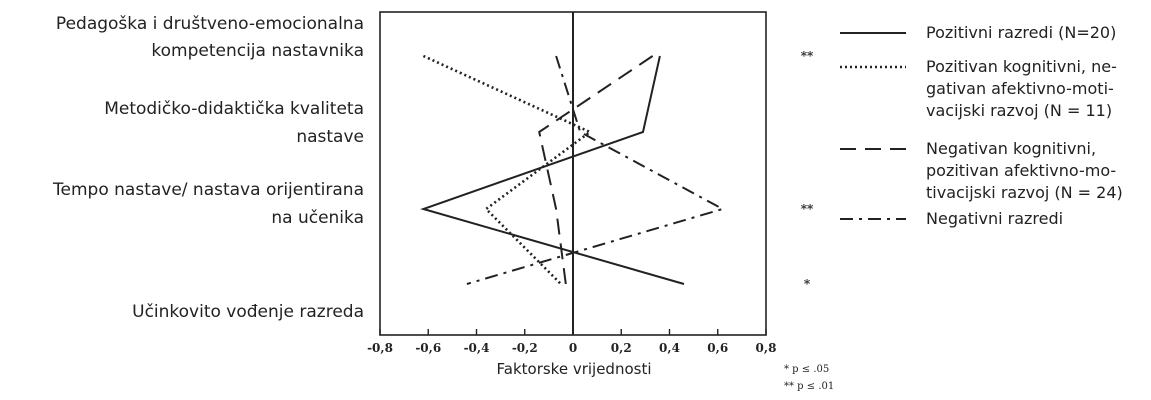 Image resolution: width=1151 pixels, height=400 pixels. What do you see at coordinates (809, 386) in the screenshot?
I see `note-p01: ** p ≤ .01` at bounding box center [809, 386].